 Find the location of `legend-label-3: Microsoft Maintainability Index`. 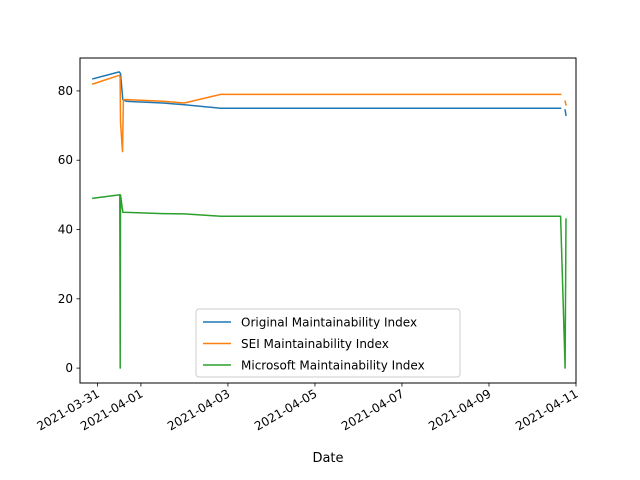

legend-label-3: Microsoft Maintainability Index is located at coordinates (333, 366).